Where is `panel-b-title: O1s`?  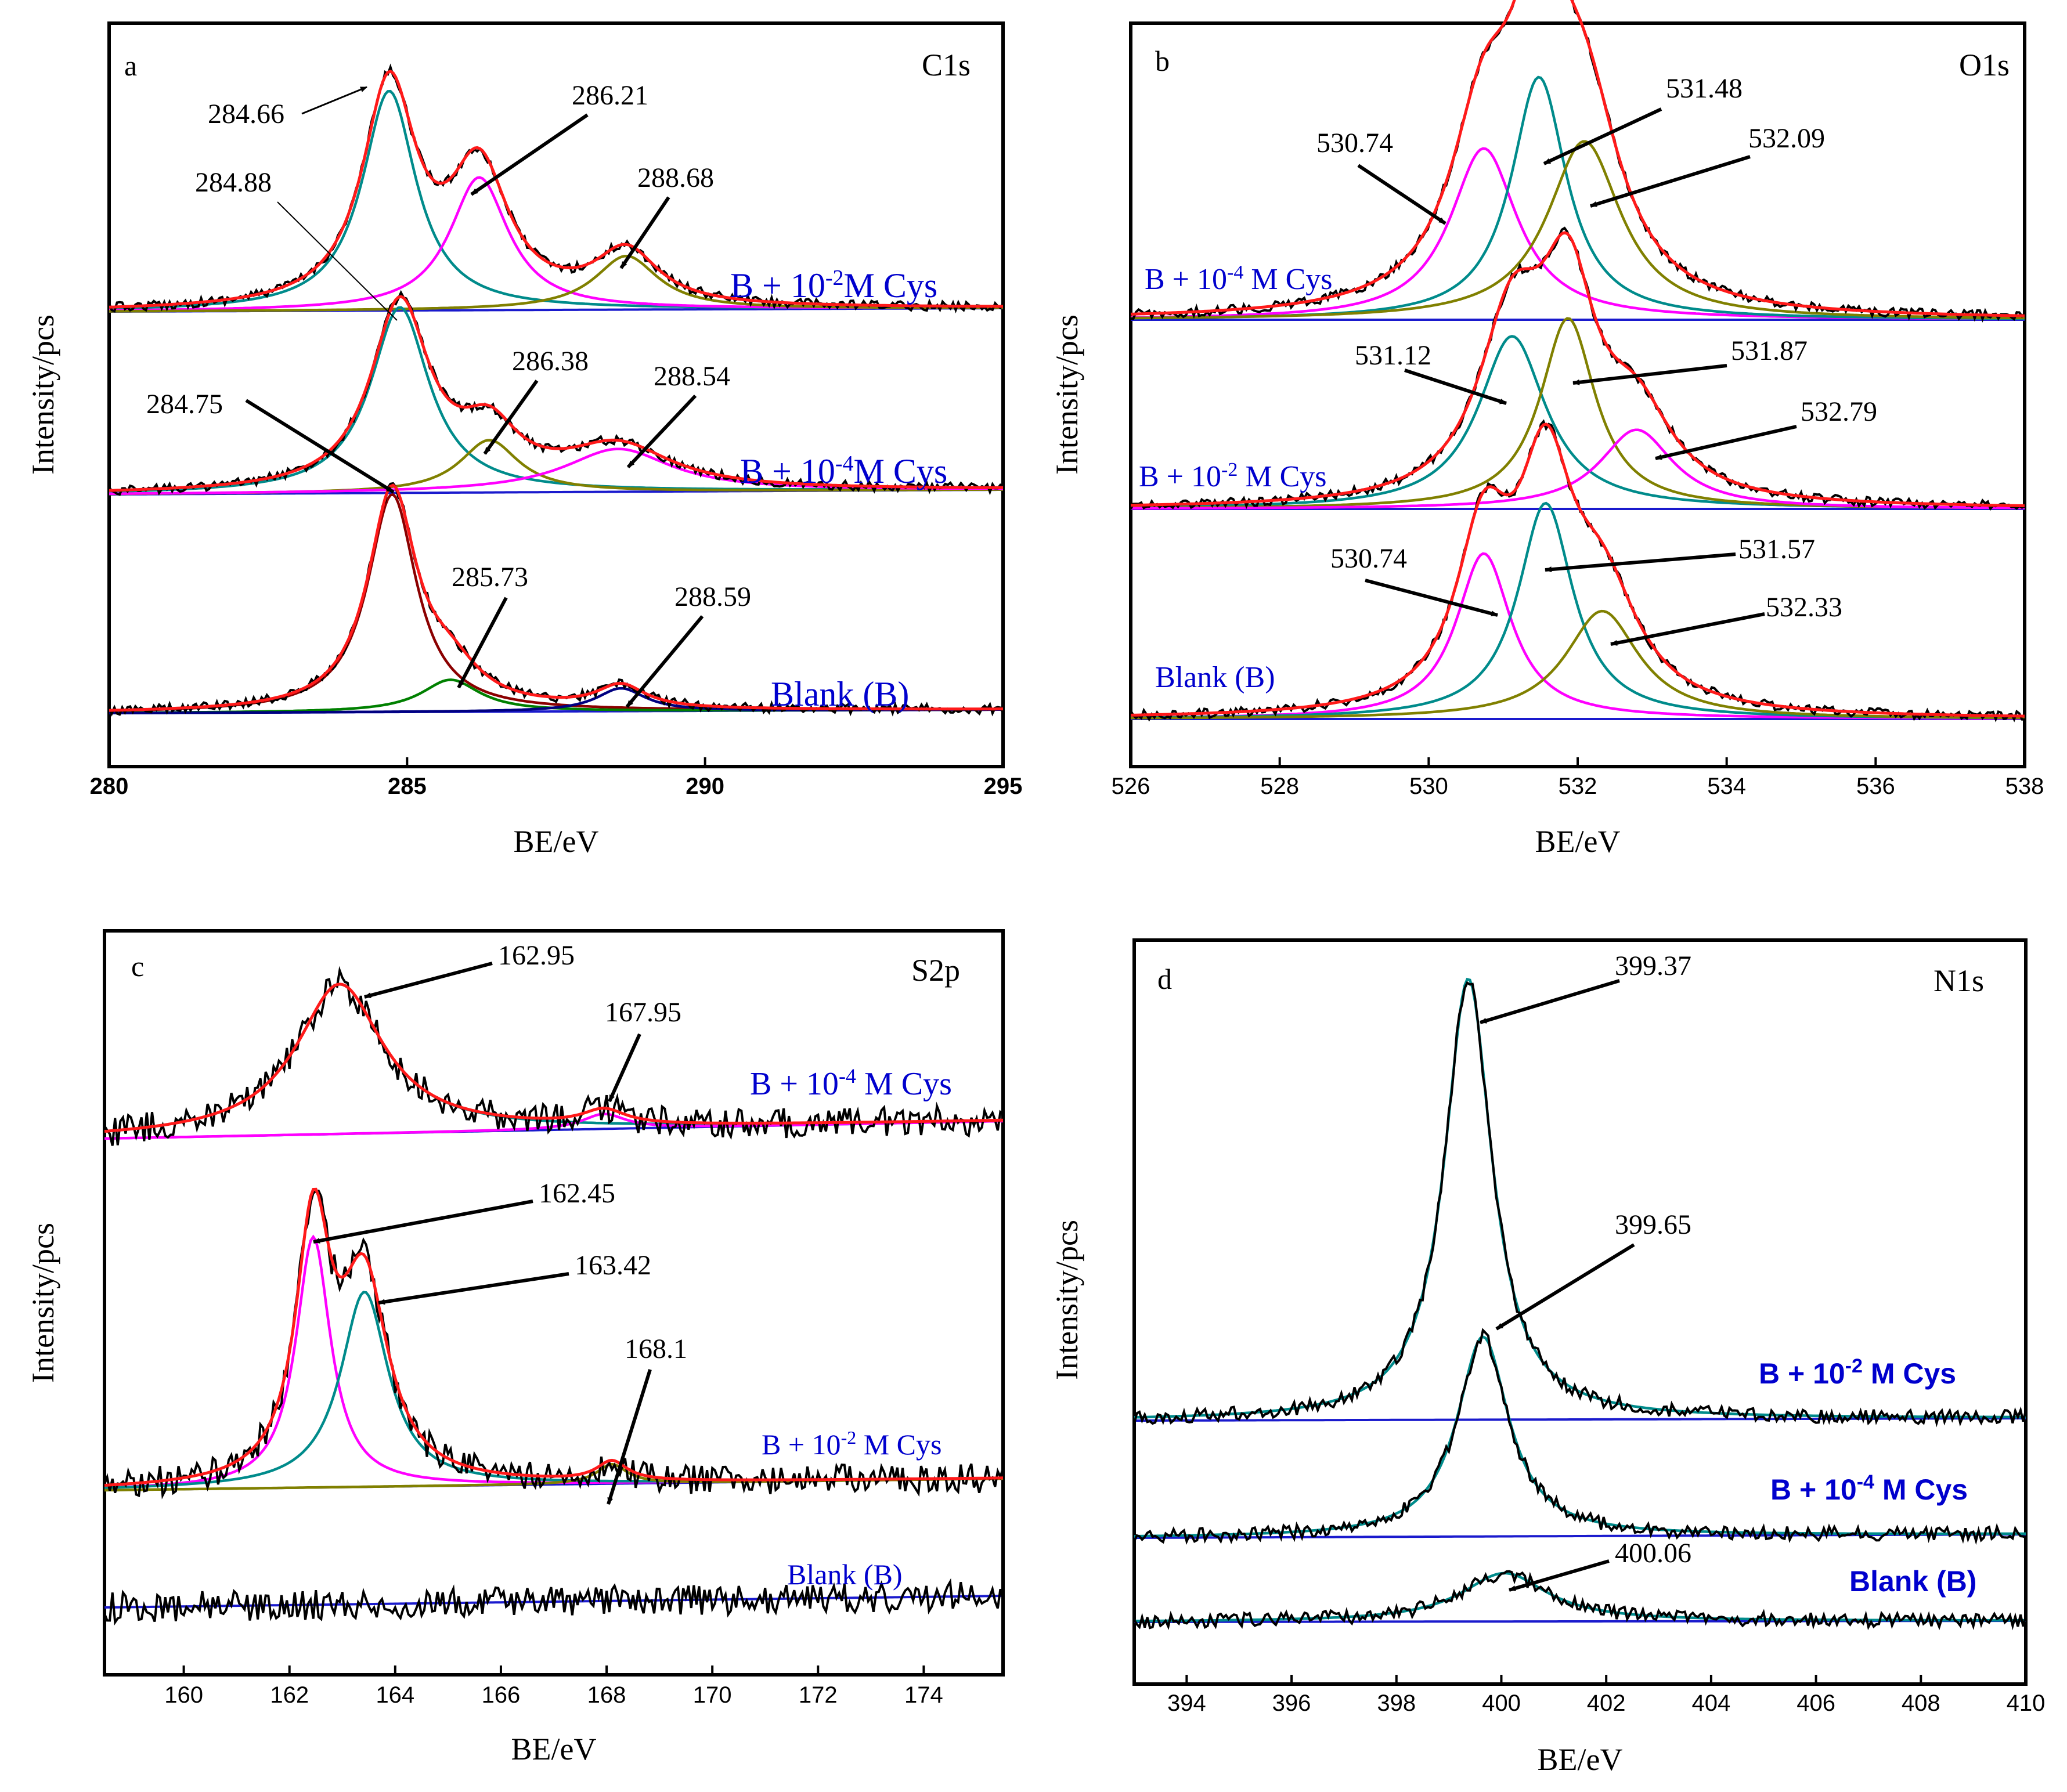 panel-b-title: O1s is located at coordinates (1984, 65).